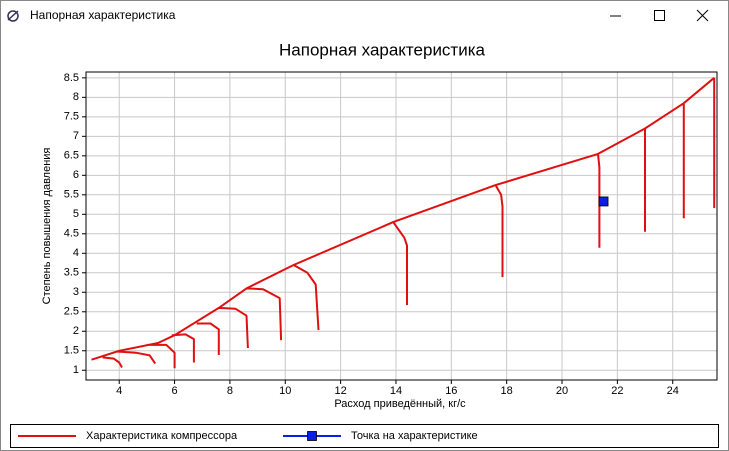 The width and height of the screenshot is (729, 451). Describe the element at coordinates (13, 16) in the screenshot. I see `app-icon` at that location.